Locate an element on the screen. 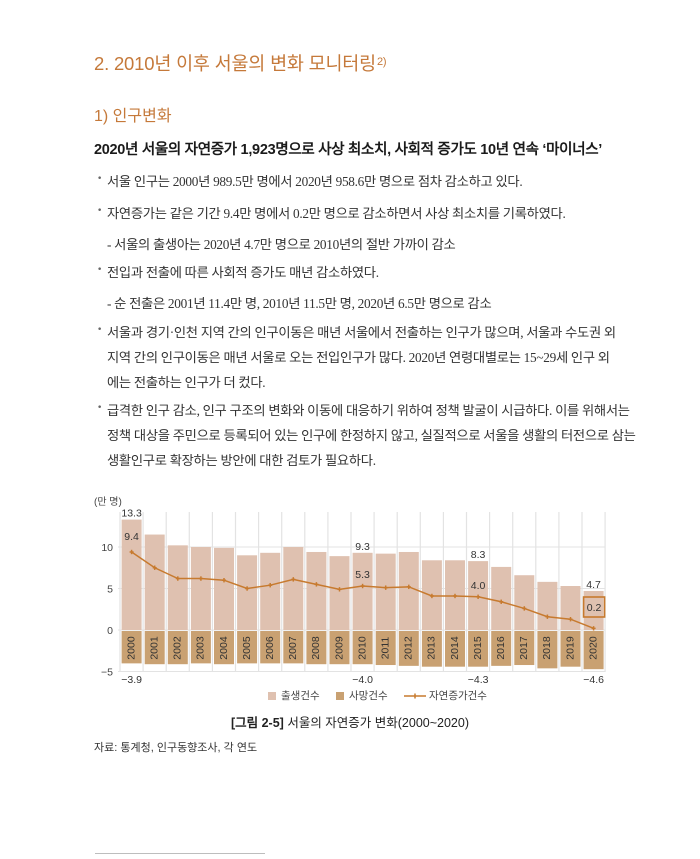 This screenshot has height=859, width=700. year-label: 2006 is located at coordinates (270, 648).